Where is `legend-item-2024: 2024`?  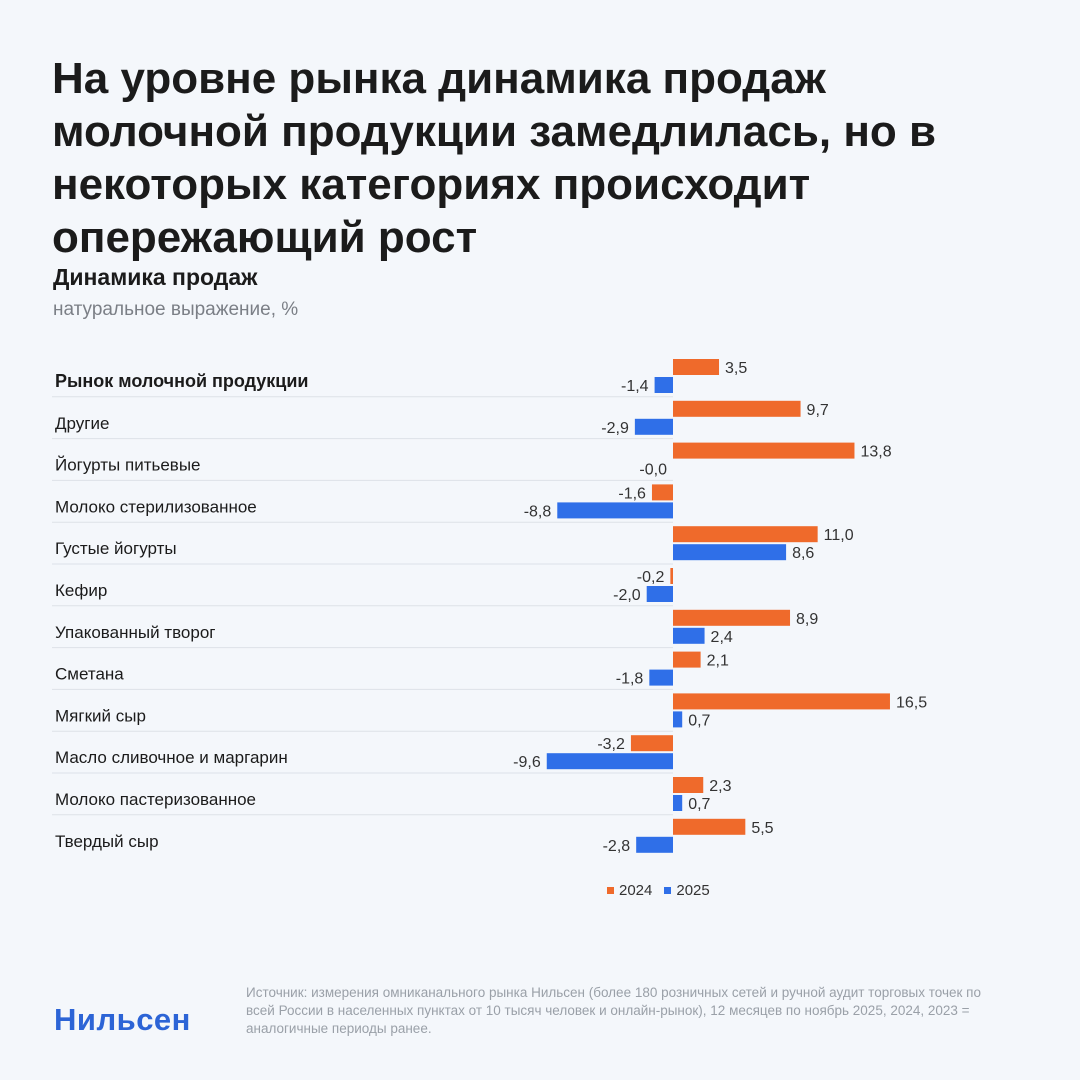 legend-item-2024: 2024 is located at coordinates (629, 890).